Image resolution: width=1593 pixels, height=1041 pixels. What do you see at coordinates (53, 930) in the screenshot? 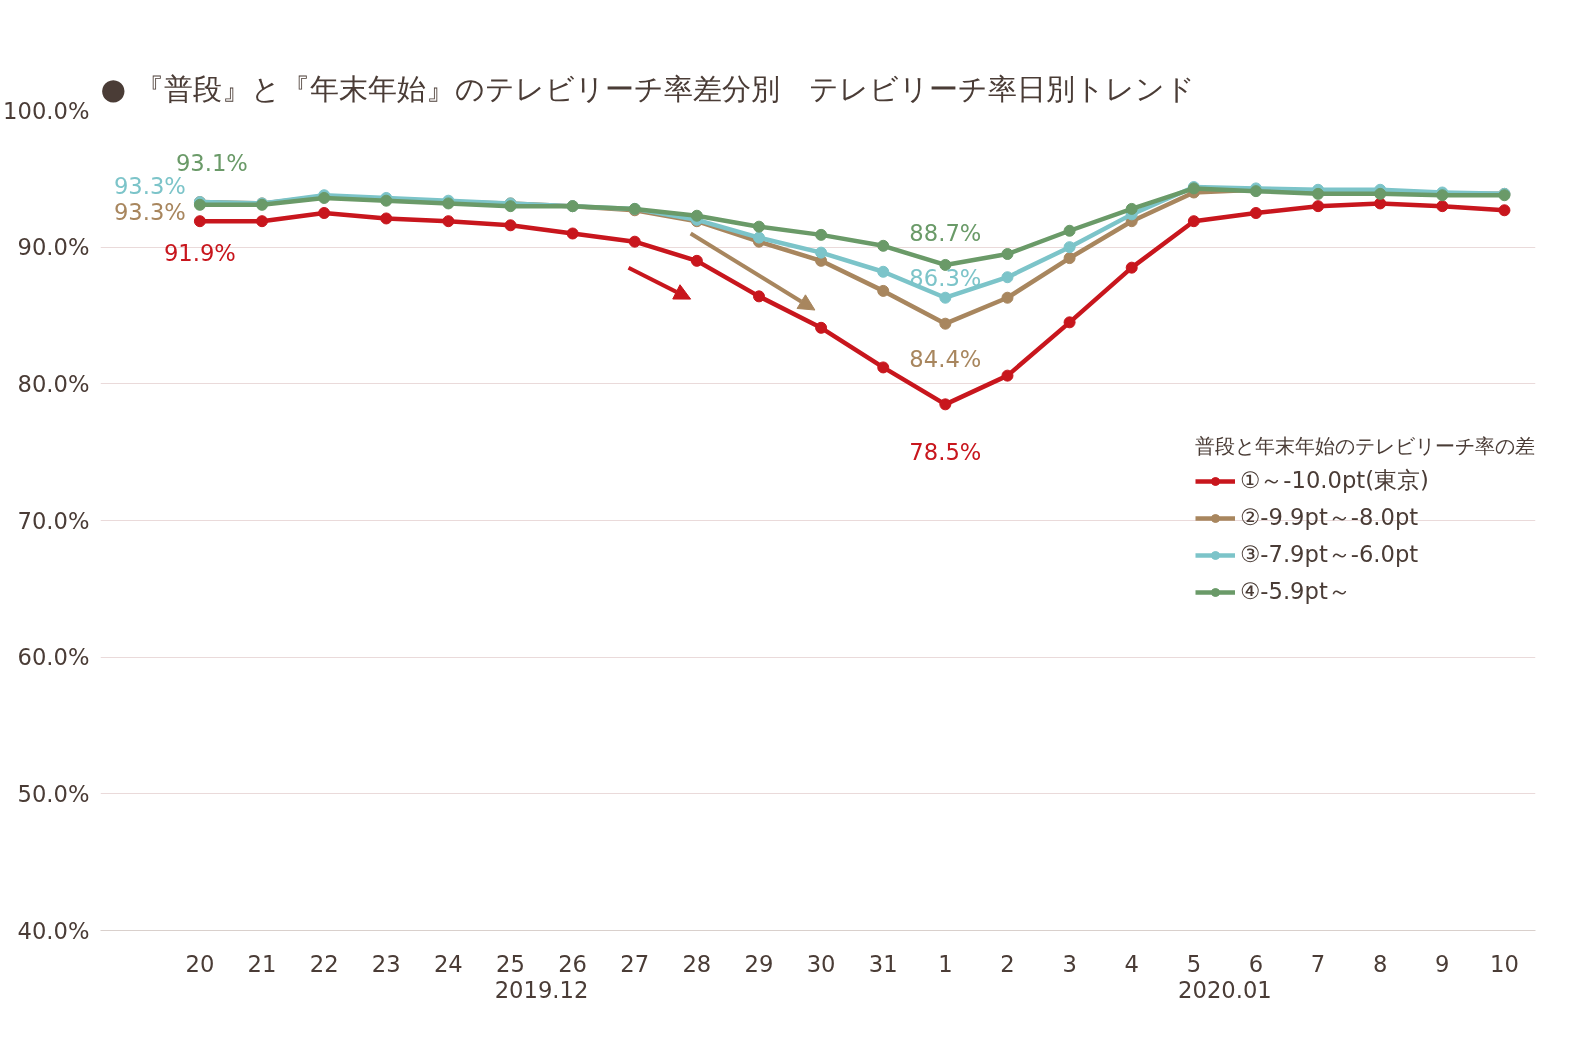
I see `y-tick-label: 40.0%` at bounding box center [53, 930].